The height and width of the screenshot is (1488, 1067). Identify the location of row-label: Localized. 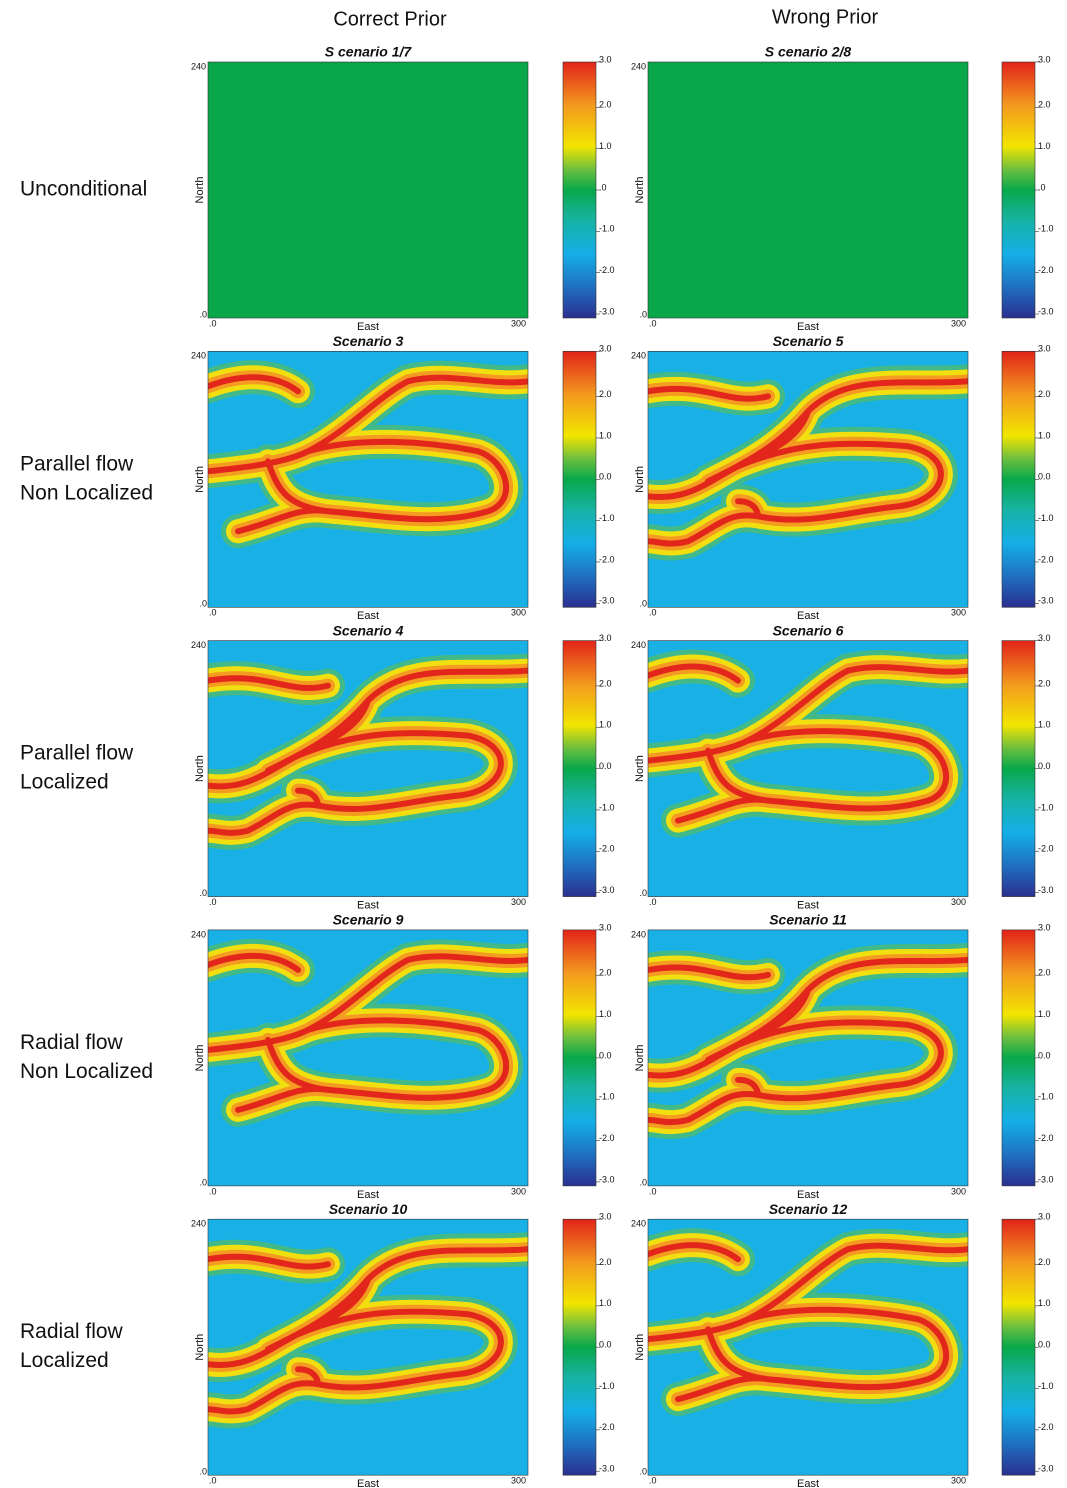
(64, 1360).